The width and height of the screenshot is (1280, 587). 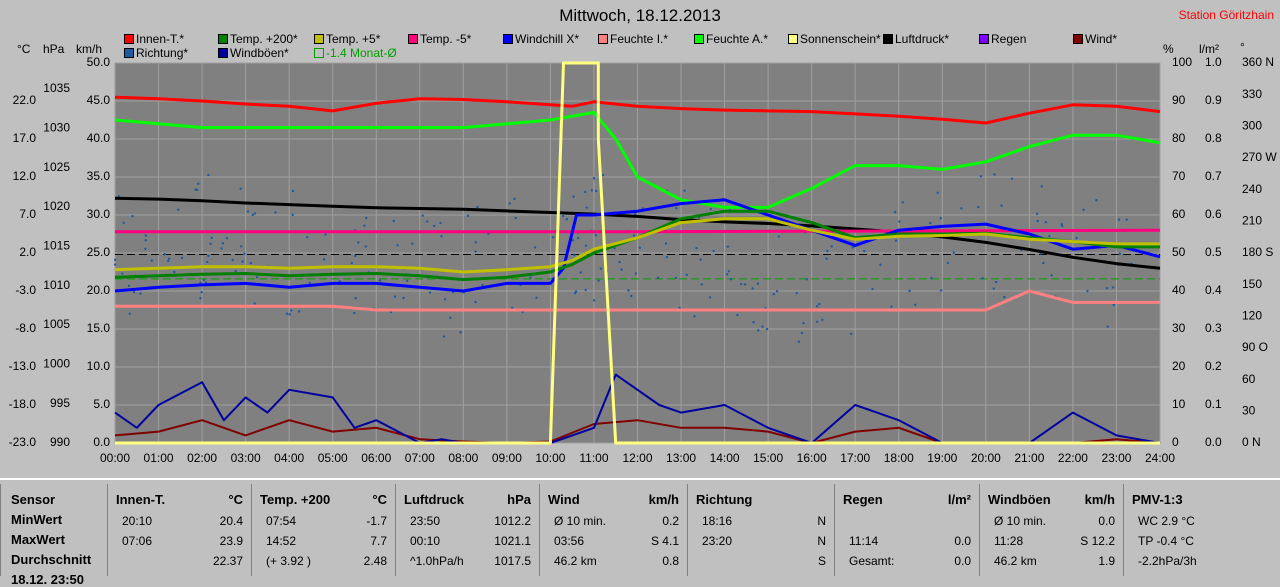 What do you see at coordinates (1213, 100) in the screenshot?
I see `rain-tick-label: 0.9` at bounding box center [1213, 100].